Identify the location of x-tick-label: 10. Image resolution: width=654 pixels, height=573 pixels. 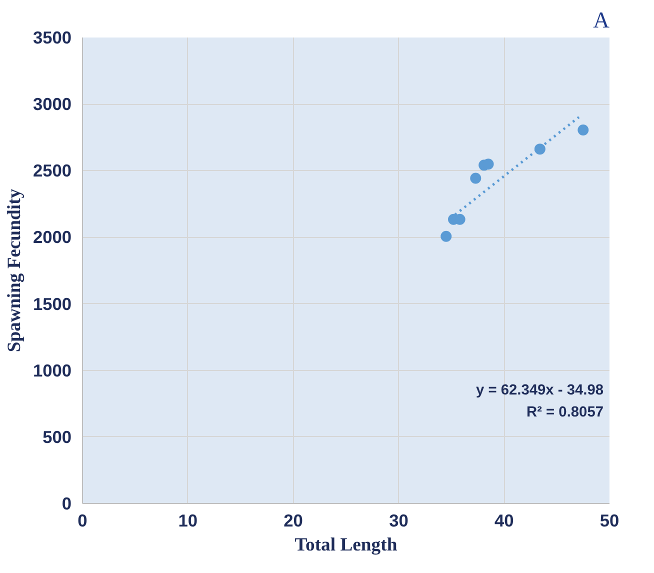
(188, 520).